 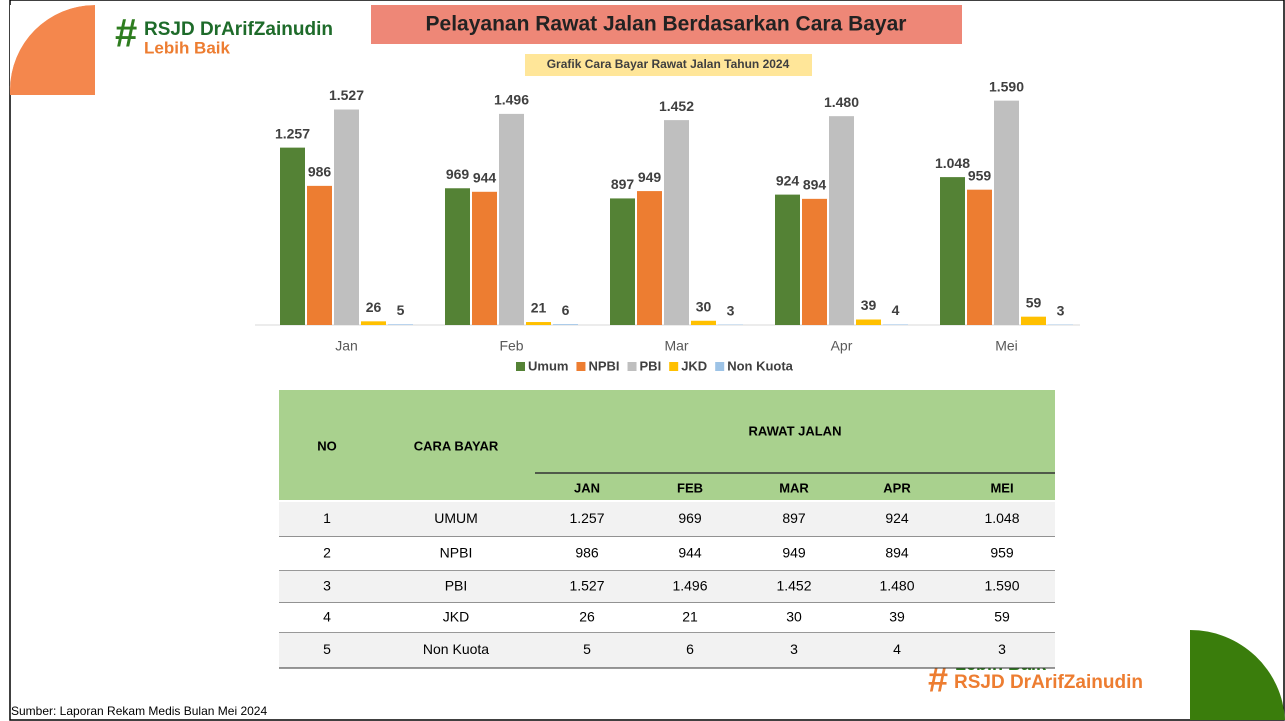 What do you see at coordinates (689, 586) in the screenshot?
I see `table-cell: 1.496` at bounding box center [689, 586].